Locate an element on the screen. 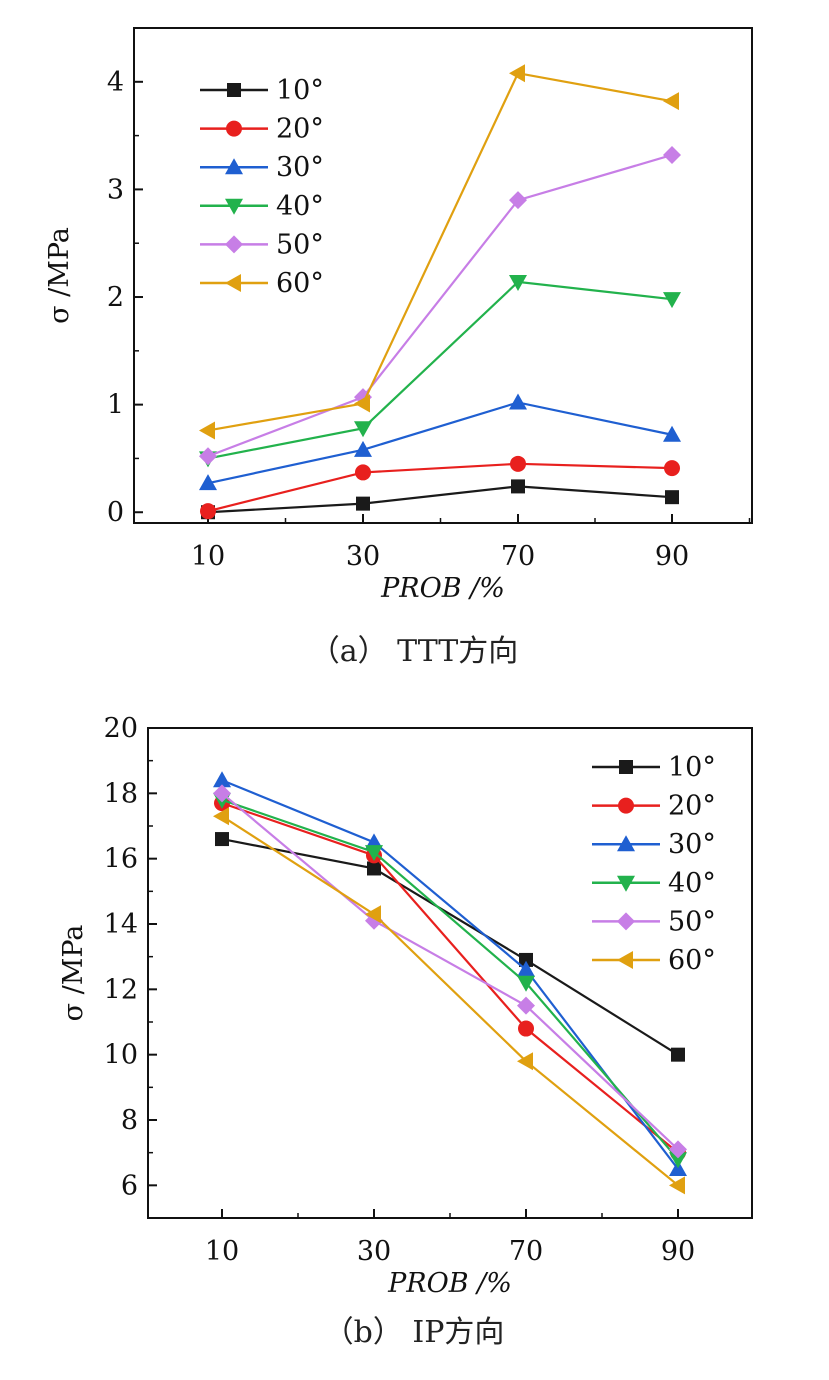 This screenshot has height=1380, width=829. y-tick-label: 1 is located at coordinates (115, 405).